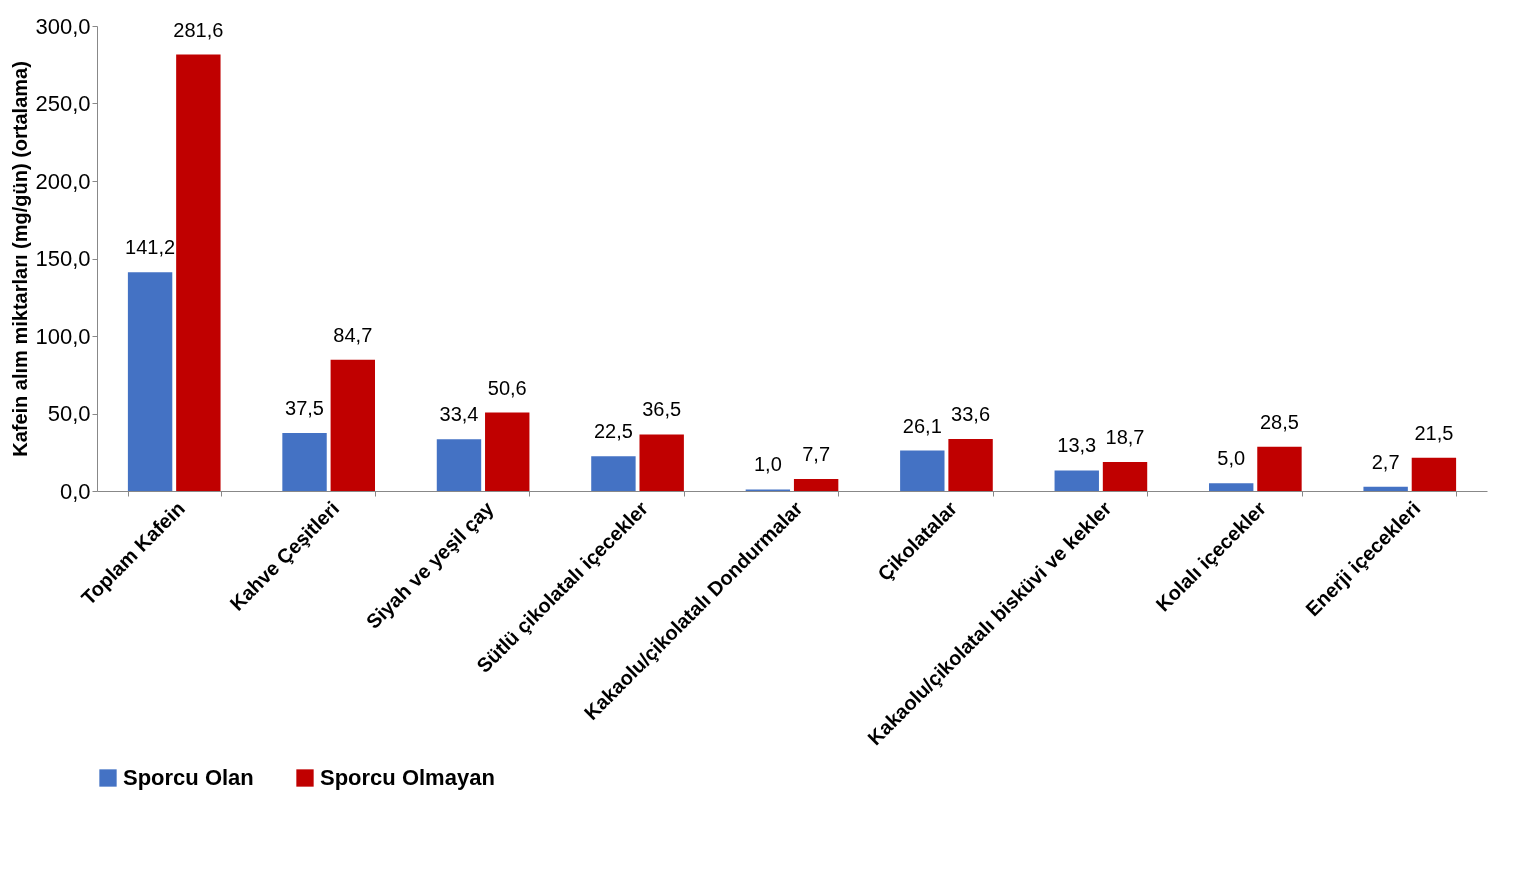 The width and height of the screenshot is (1539, 872). Describe the element at coordinates (507, 387) in the screenshot. I see `data-label: 50,6` at that location.